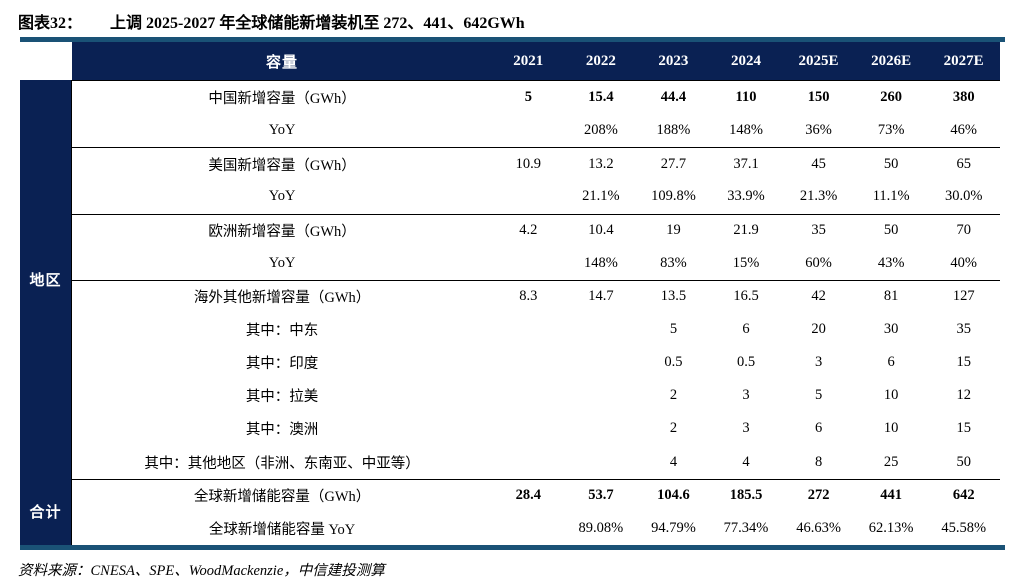  I want to click on table-row: YoY 21.1% 109.8% 33.9% 21.3% 11.1% 30.0%, so click(536, 196).